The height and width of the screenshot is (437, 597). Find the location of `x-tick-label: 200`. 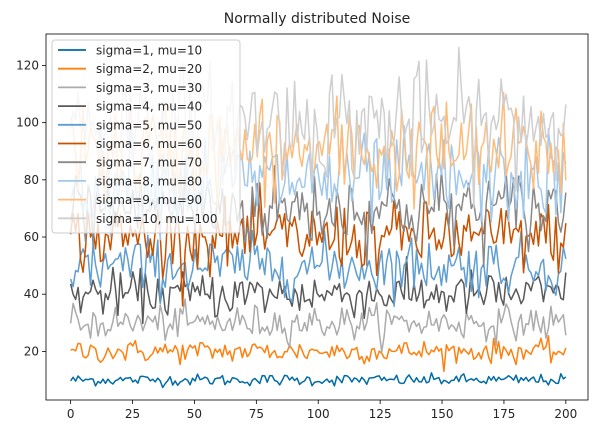

x-tick-label: 200 is located at coordinates (565, 414).